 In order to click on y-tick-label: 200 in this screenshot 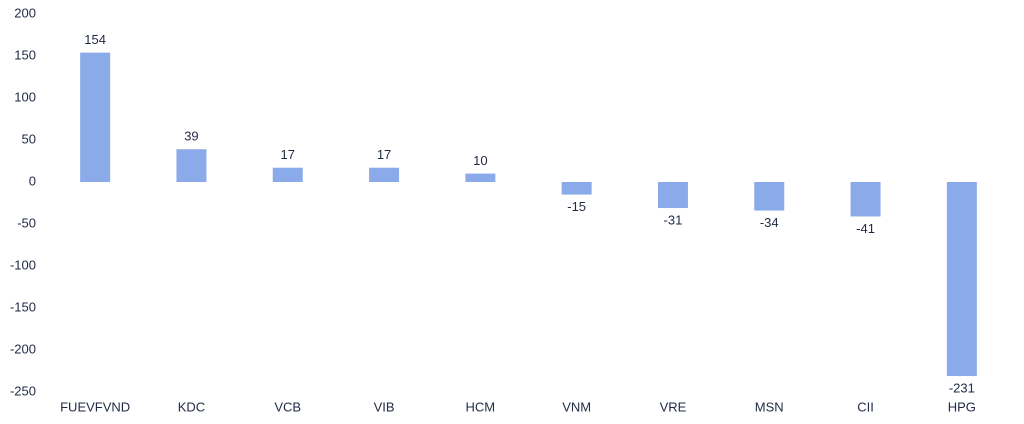, I will do `click(25, 12)`.